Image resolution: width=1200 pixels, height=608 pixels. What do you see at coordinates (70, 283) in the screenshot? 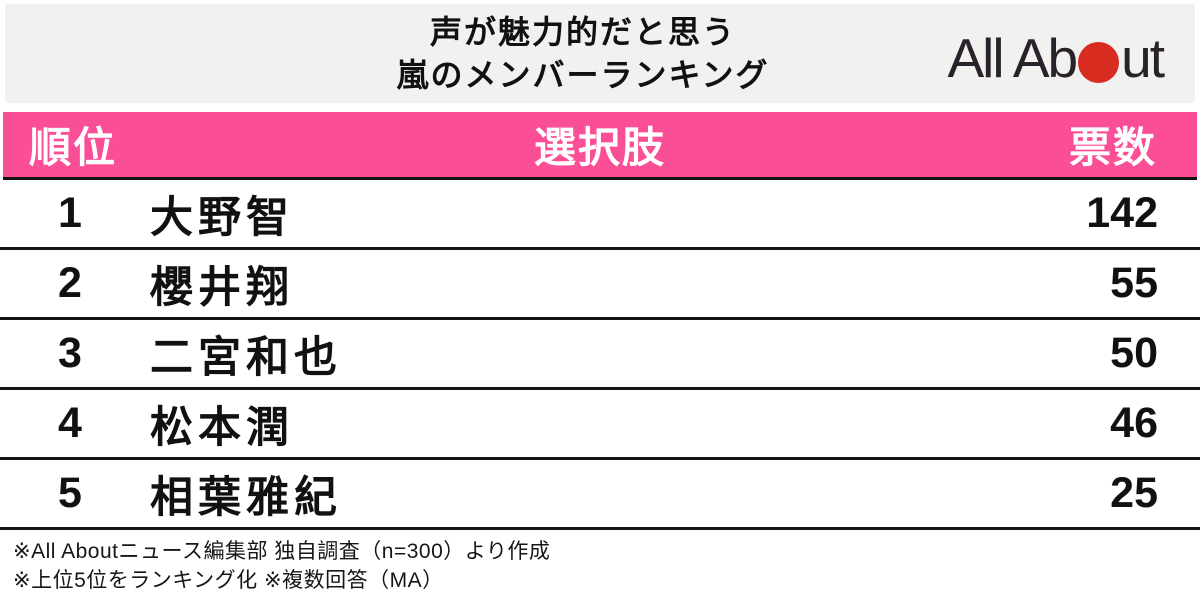
I see `rank-cell: 2` at bounding box center [70, 283].